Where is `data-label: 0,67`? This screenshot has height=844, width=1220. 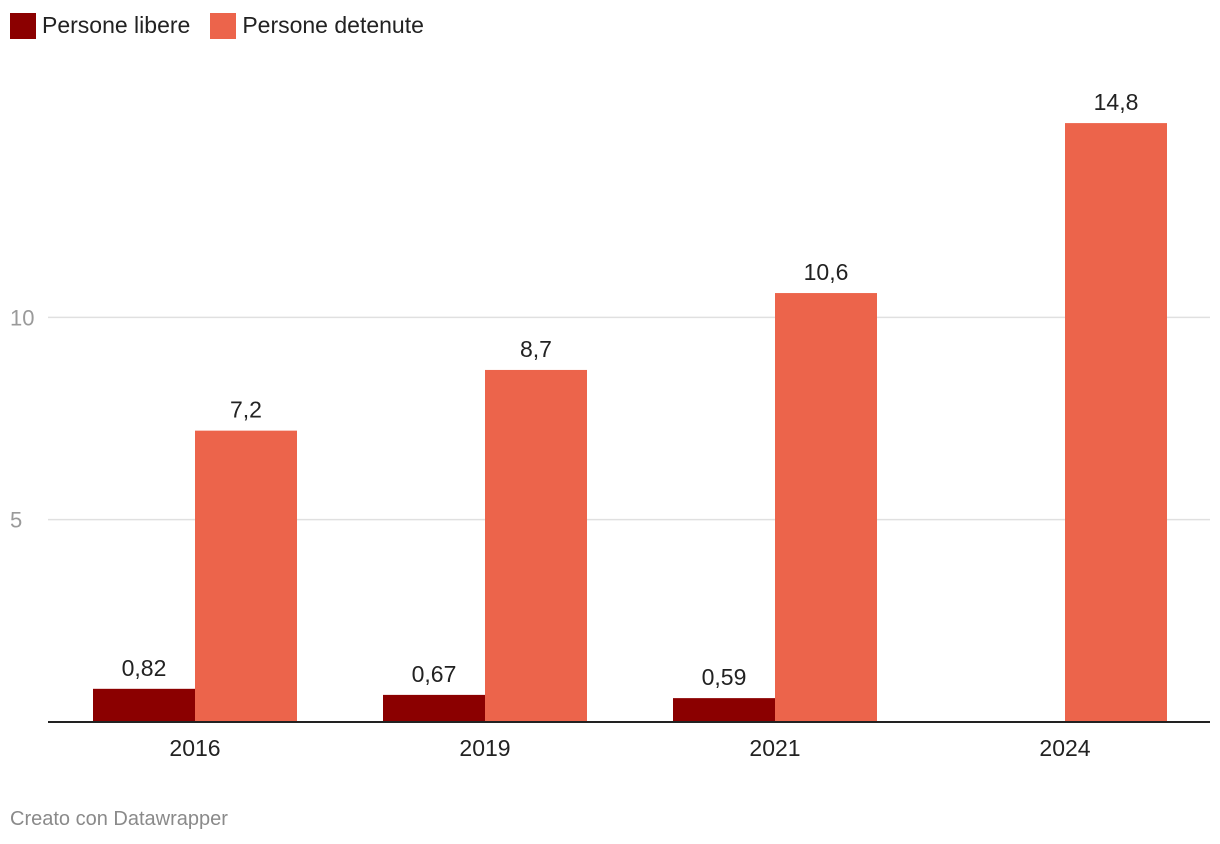
data-label: 0,67 is located at coordinates (434, 674).